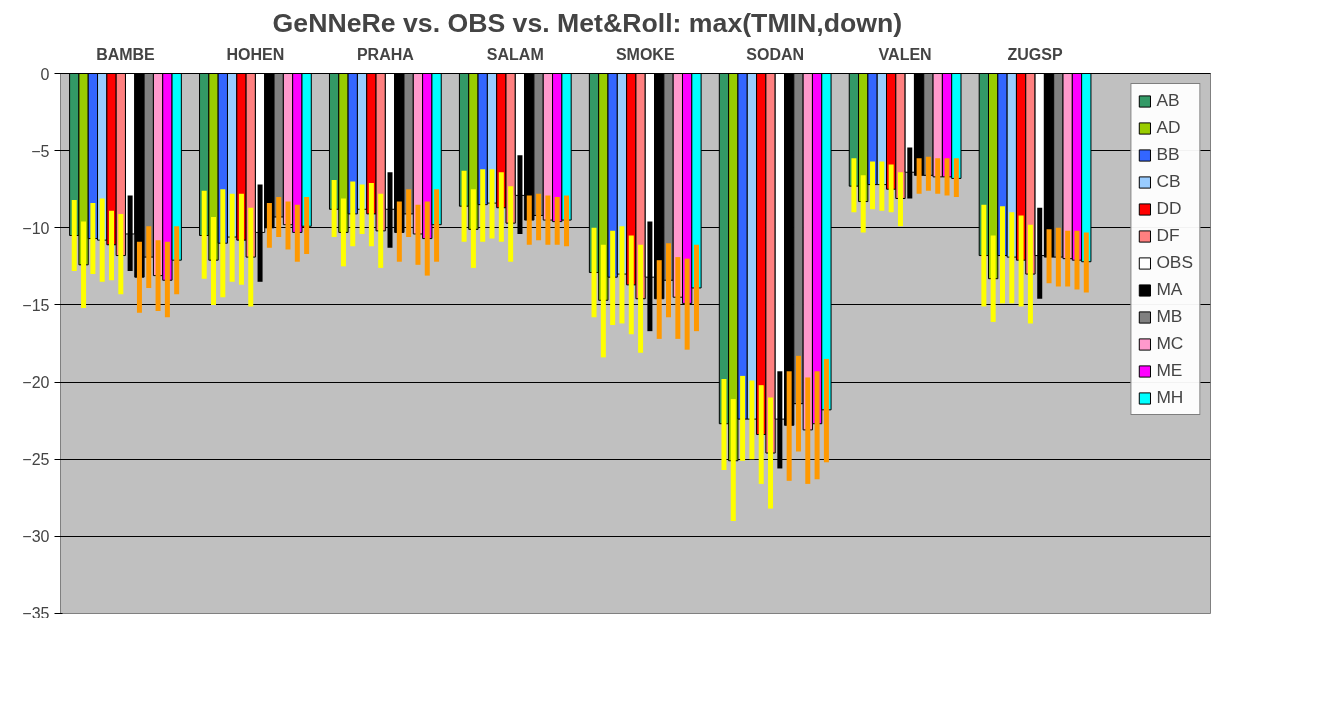 This screenshot has height=717, width=1322. Describe the element at coordinates (45, 74) in the screenshot. I see `y-tick-label: 0` at that location.